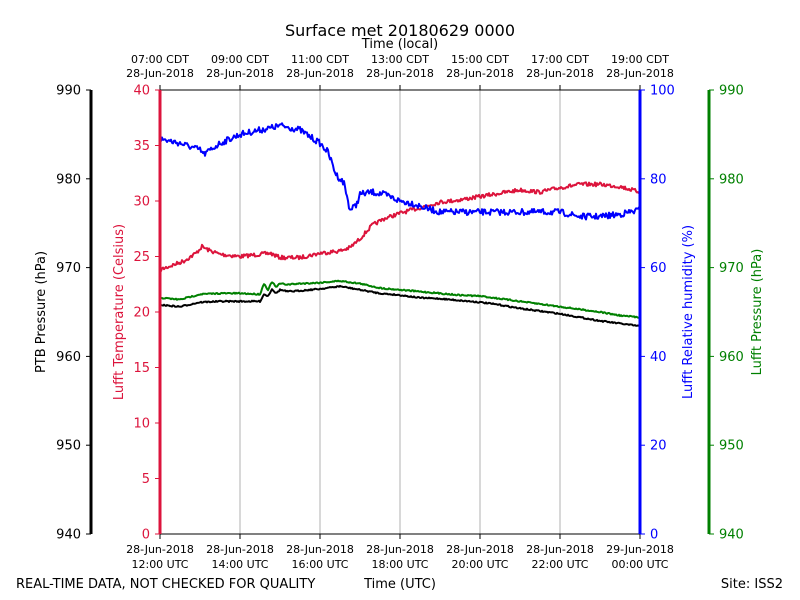 This screenshot has height=600, width=800. Describe the element at coordinates (731, 91) in the screenshot. I see `lp-tick-label: 990` at that location.